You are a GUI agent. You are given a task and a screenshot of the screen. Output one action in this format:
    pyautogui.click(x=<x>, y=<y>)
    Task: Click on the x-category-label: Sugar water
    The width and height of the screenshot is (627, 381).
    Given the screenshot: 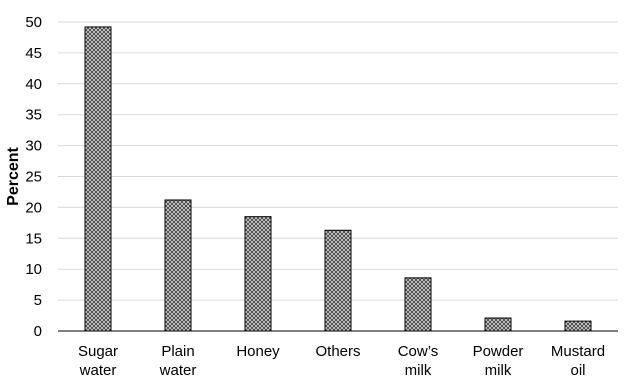 What is the action you would take?
    pyautogui.click(x=98, y=361)
    